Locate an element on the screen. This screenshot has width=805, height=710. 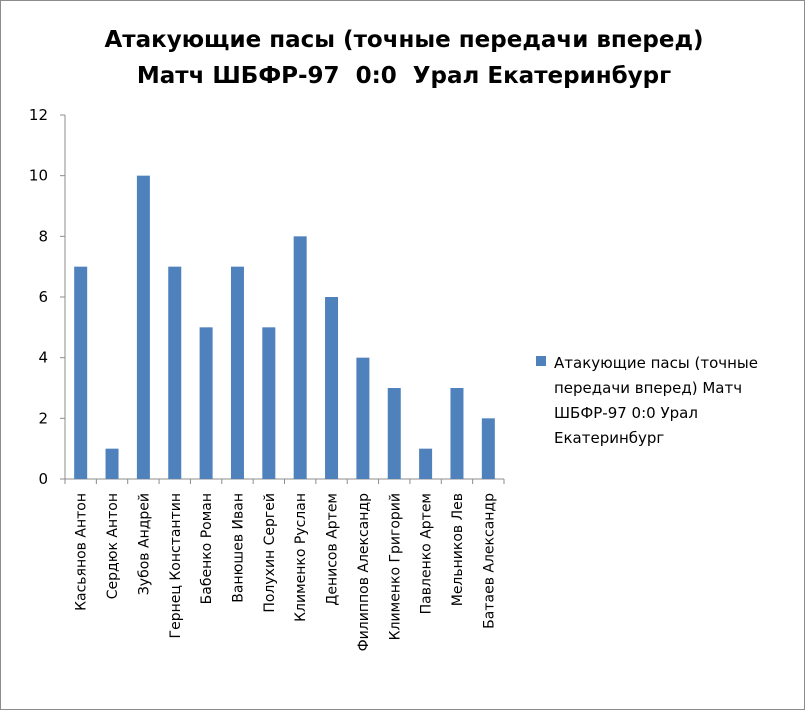
chart-subtitle: Матч ШБФР-97 0:0 Урал Екатеринбург is located at coordinates (404, 76).